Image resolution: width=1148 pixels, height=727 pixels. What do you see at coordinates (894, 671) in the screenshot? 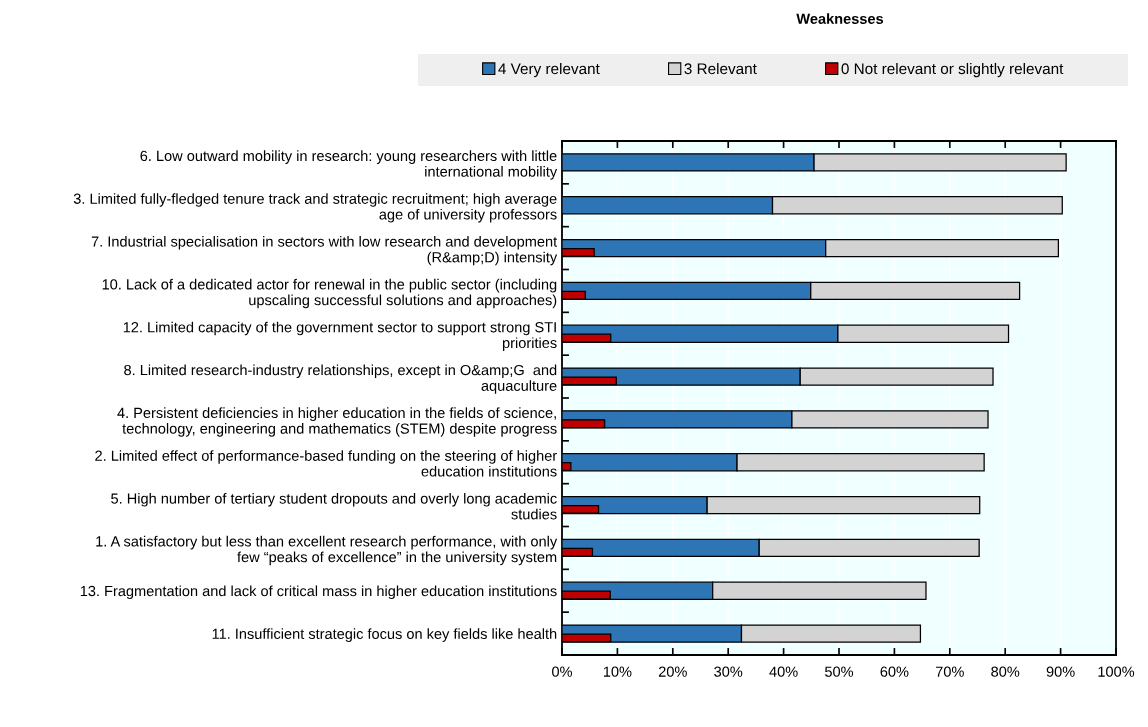
I see `x-tick-label: 60%` at bounding box center [894, 671].